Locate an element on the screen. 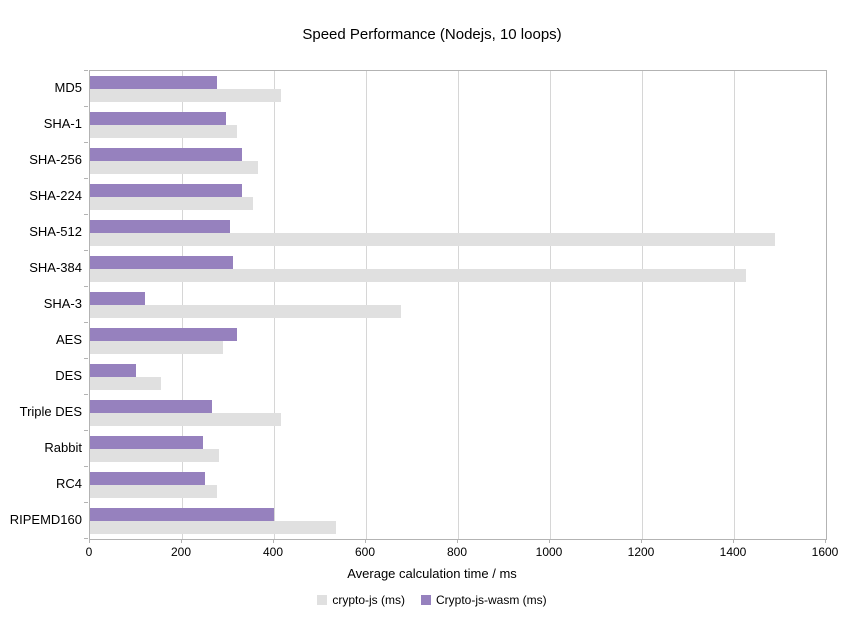  legend-item-crypto-js-wasm: Crypto-js-wasm (ms) is located at coordinates (484, 600).